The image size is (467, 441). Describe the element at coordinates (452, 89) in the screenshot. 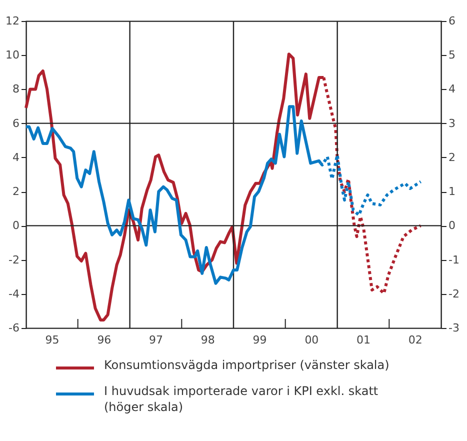

I see `y2-tick-label: 4` at that location.